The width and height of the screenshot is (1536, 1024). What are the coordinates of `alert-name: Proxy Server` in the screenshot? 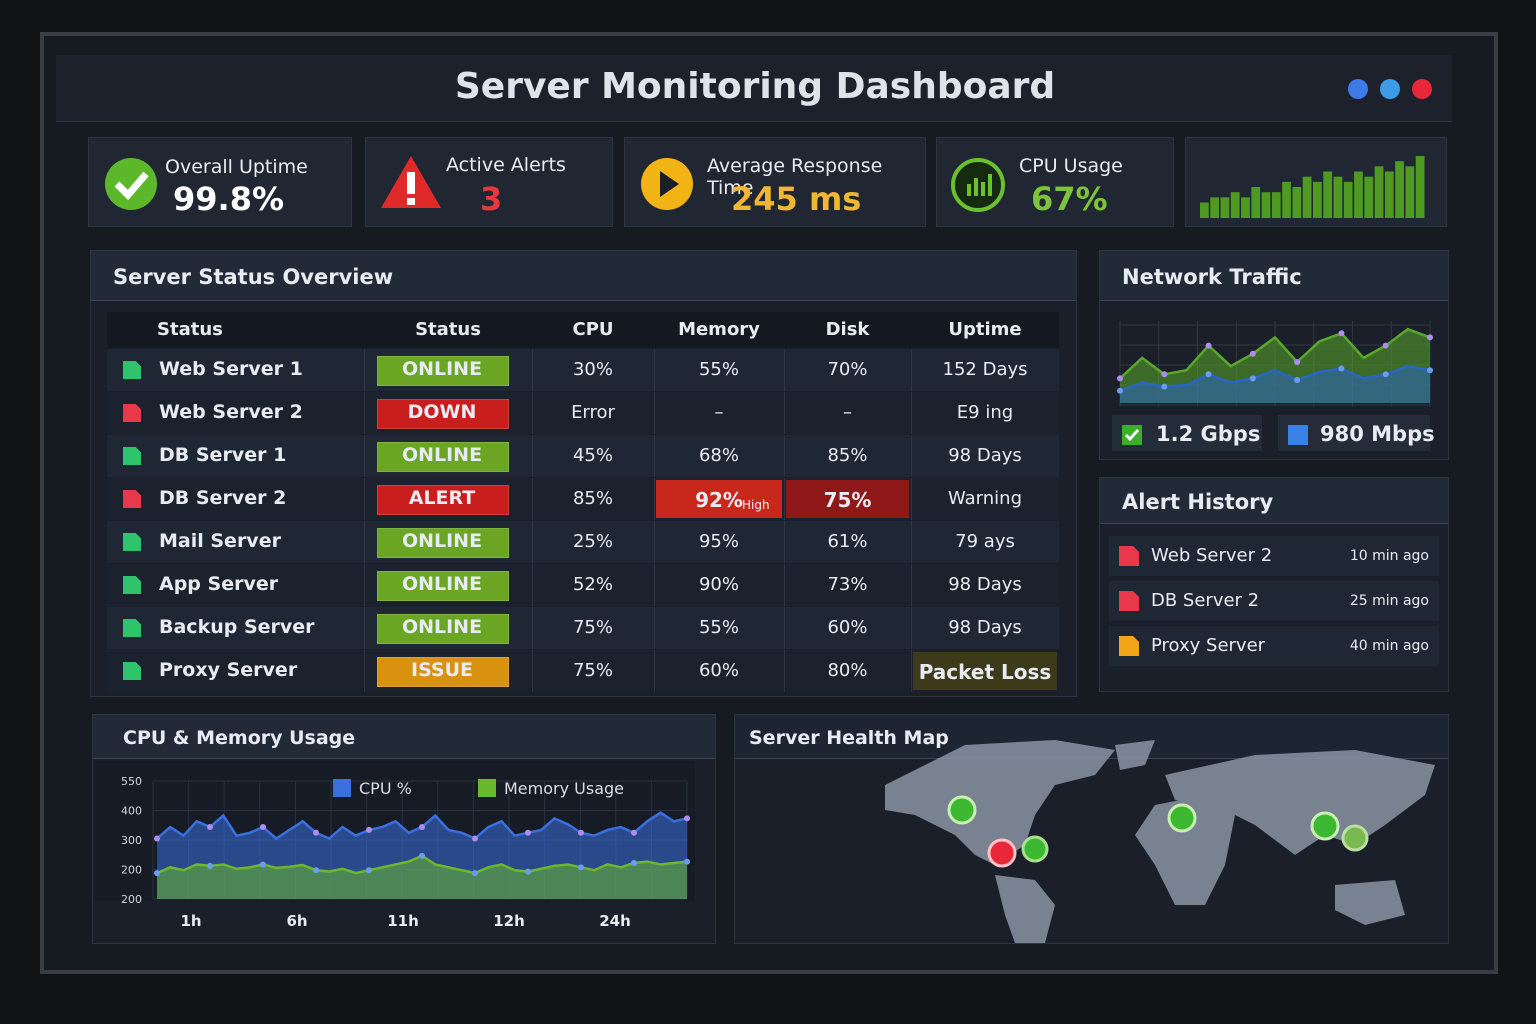 It's located at (1208, 645).